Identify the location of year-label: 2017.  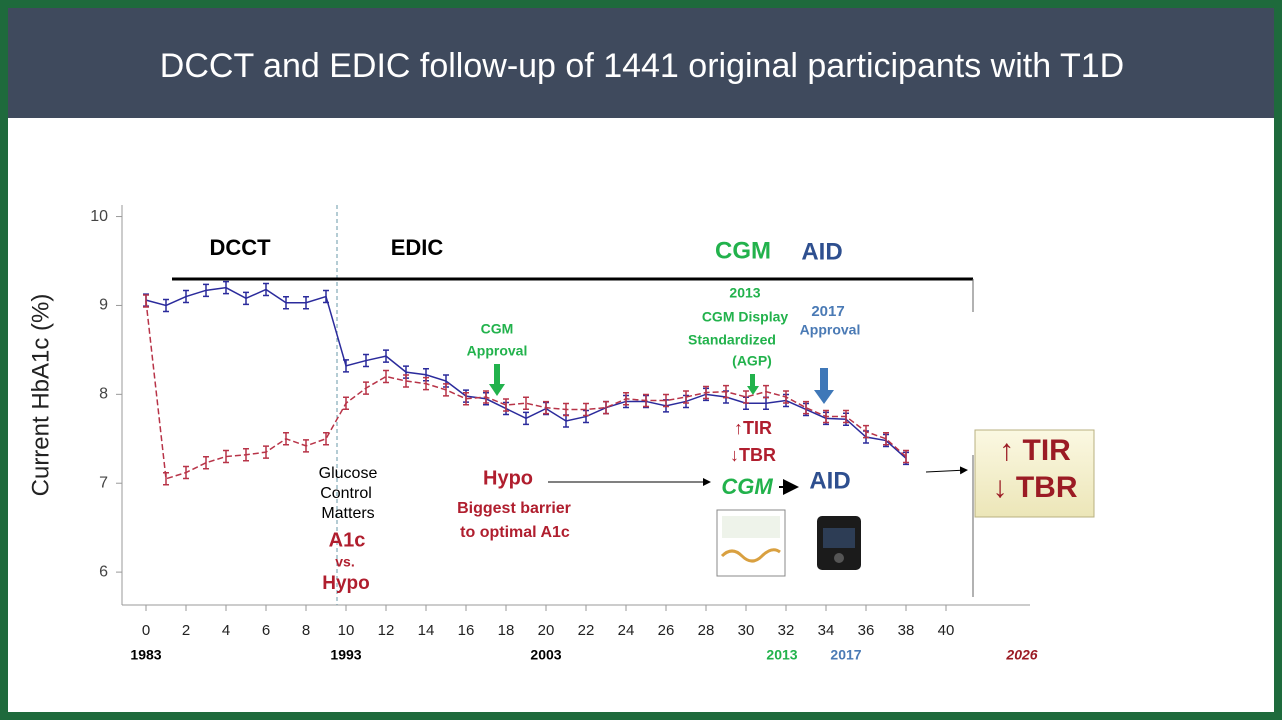
(845, 655).